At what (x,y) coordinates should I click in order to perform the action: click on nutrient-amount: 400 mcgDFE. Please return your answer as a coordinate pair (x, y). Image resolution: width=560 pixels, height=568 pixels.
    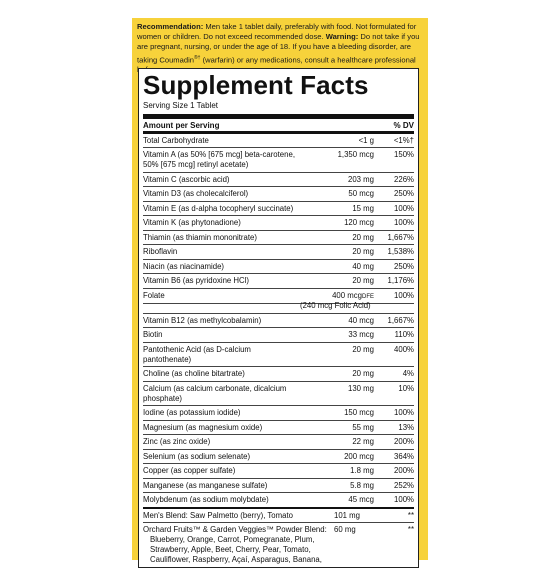
    Looking at the image, I should click on (337, 296).